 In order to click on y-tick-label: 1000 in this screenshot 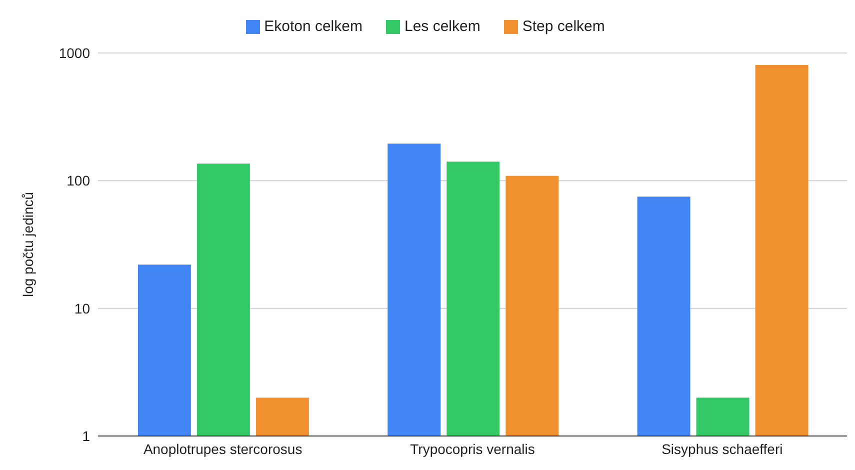, I will do `click(74, 52)`.